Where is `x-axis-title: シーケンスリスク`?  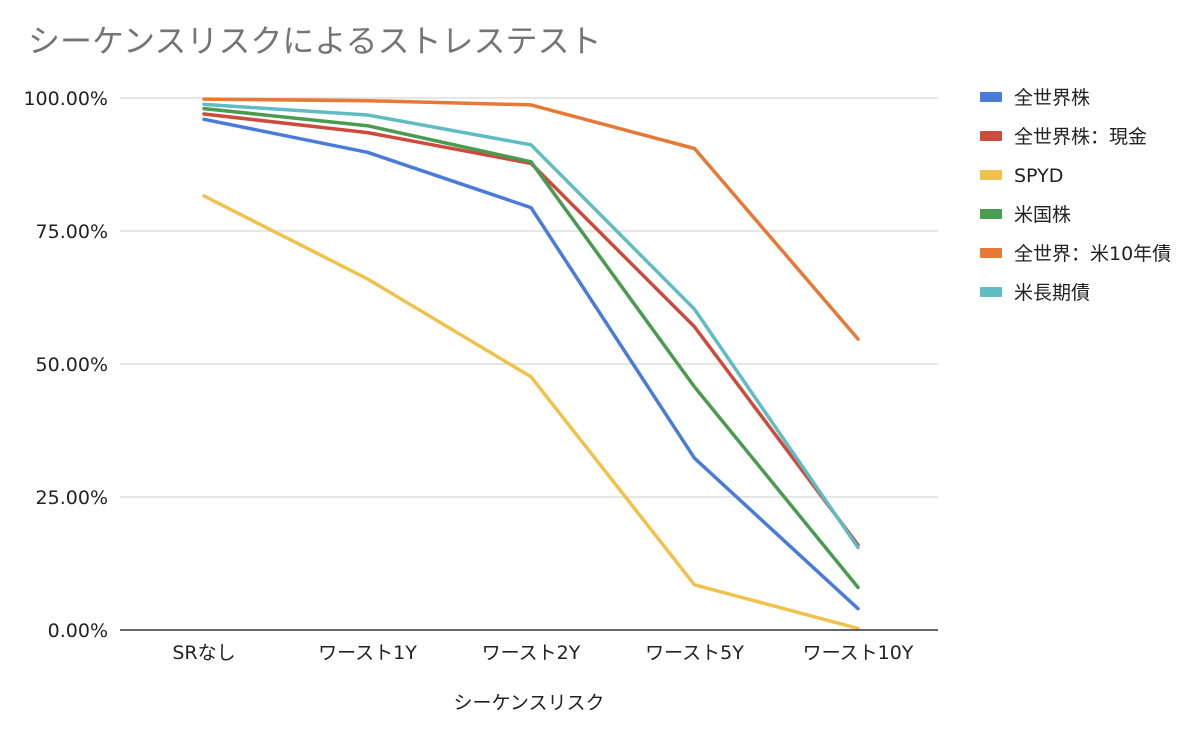
x-axis-title: シーケンスリスク is located at coordinates (528, 703).